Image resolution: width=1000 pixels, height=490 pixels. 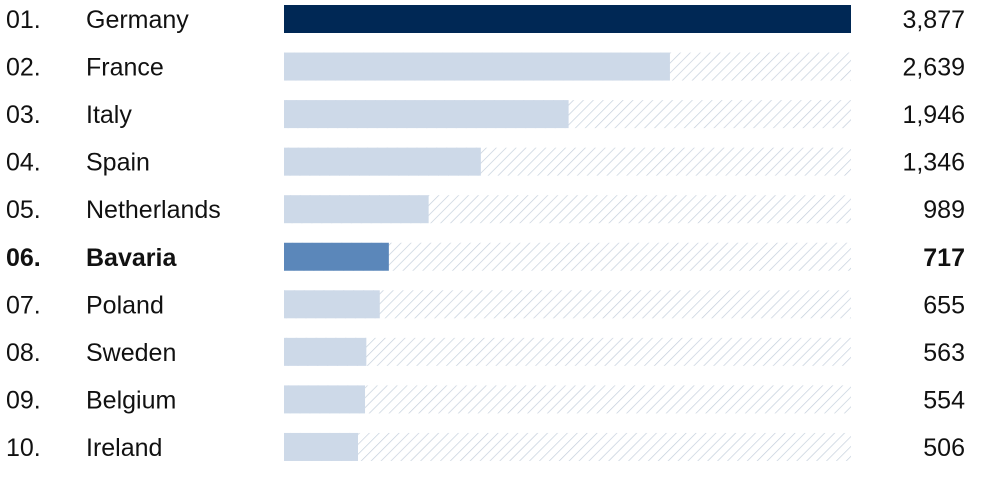 I want to click on rank-label: 02., so click(x=23, y=68).